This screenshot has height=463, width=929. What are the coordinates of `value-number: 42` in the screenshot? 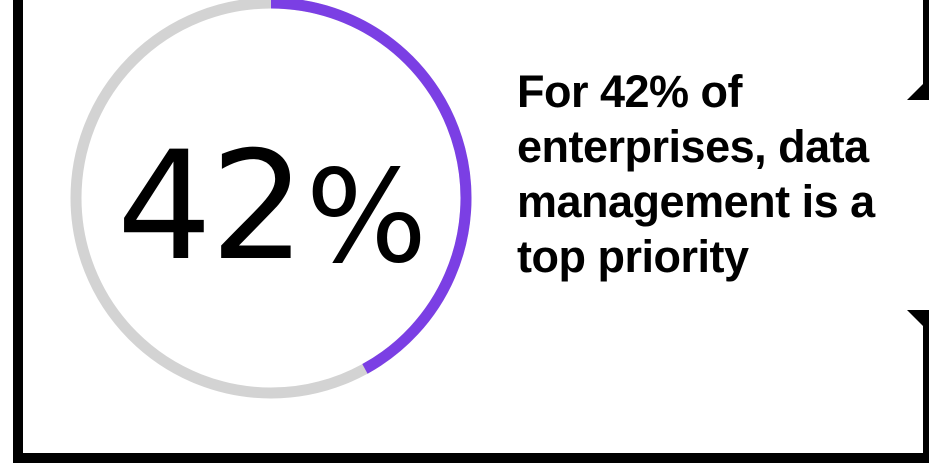 It's located at (211, 207).